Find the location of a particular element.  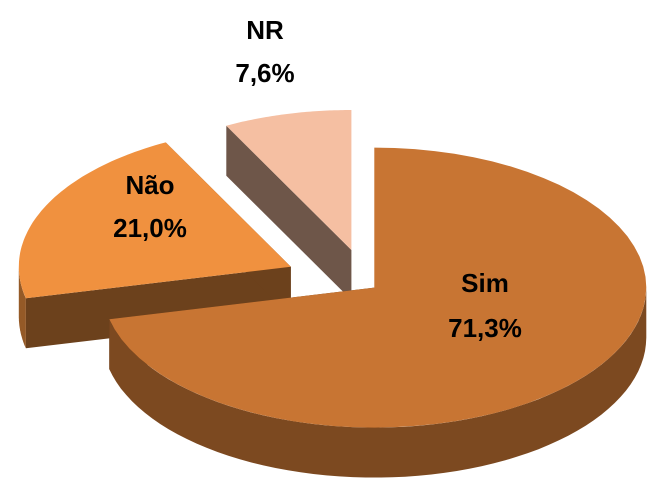

slice-label: Sim is located at coordinates (485, 283).